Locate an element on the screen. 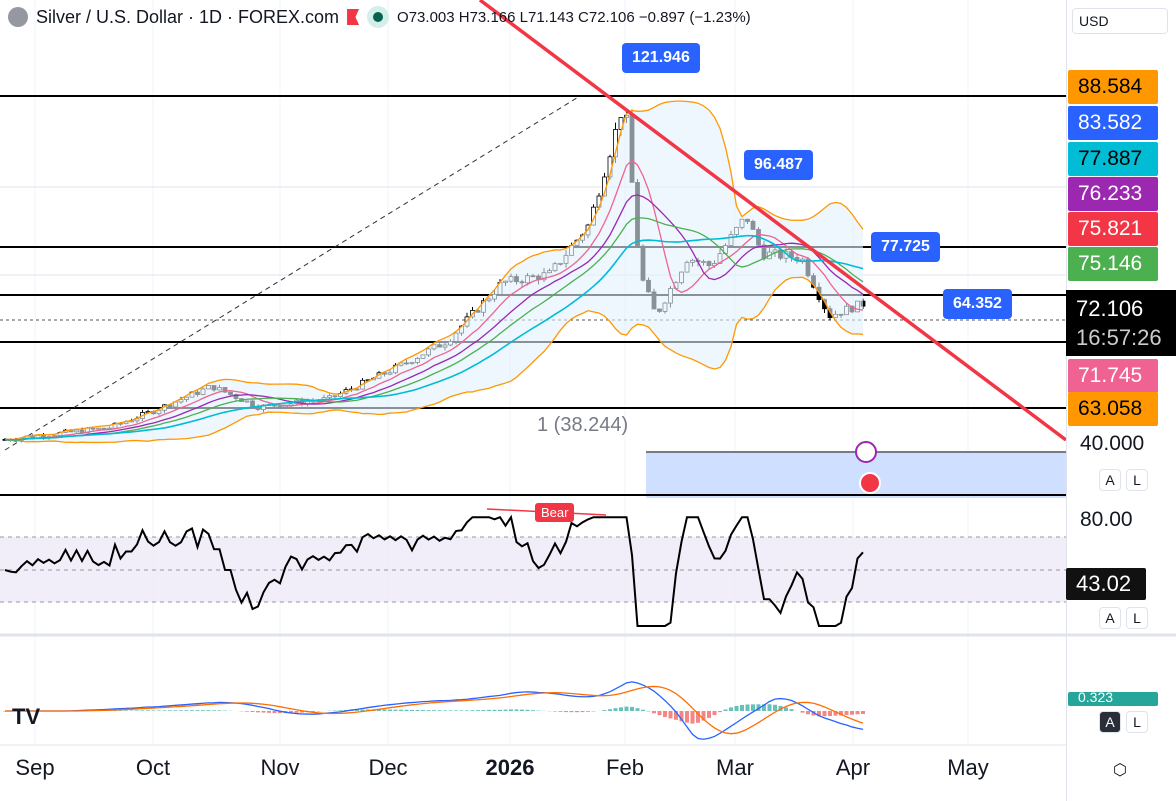  price-axis is located at coordinates (1121, 400).